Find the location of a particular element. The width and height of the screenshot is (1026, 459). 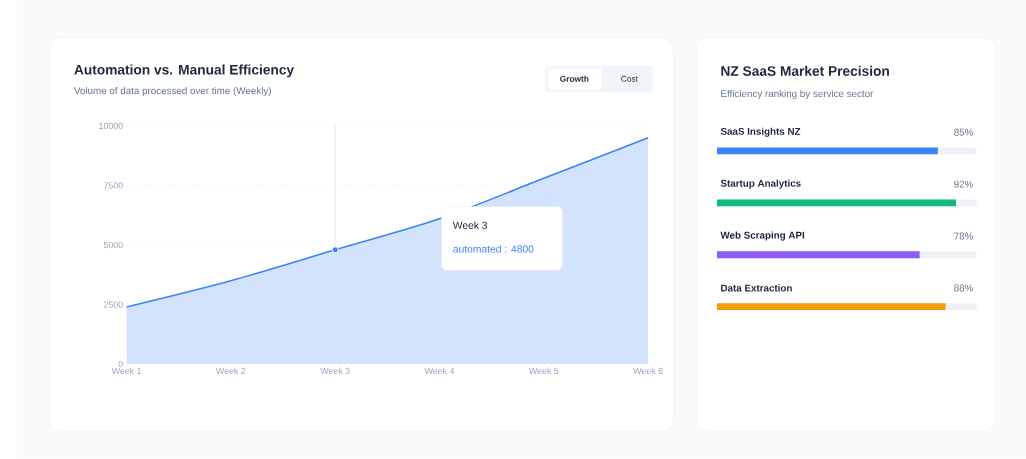

y-tick-label: 7500 is located at coordinates (113, 185).